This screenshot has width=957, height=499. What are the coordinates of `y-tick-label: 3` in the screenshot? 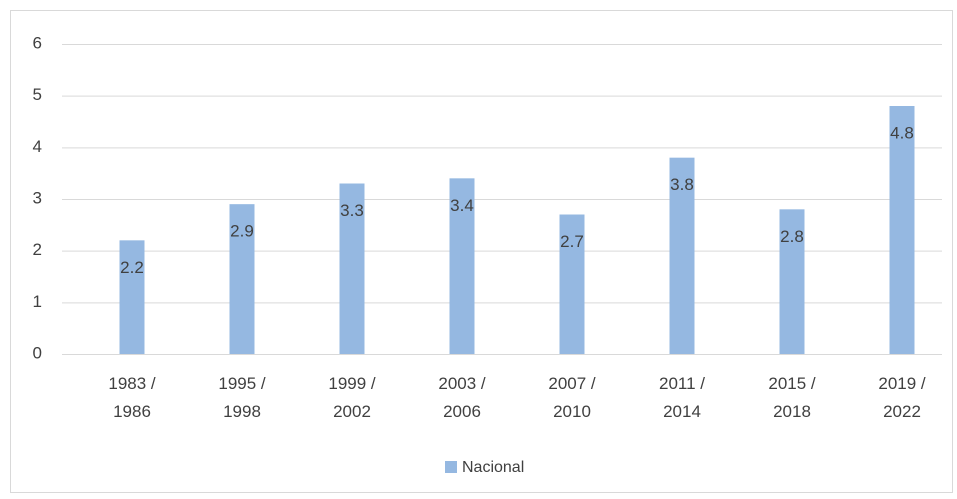 It's located at (37, 197).